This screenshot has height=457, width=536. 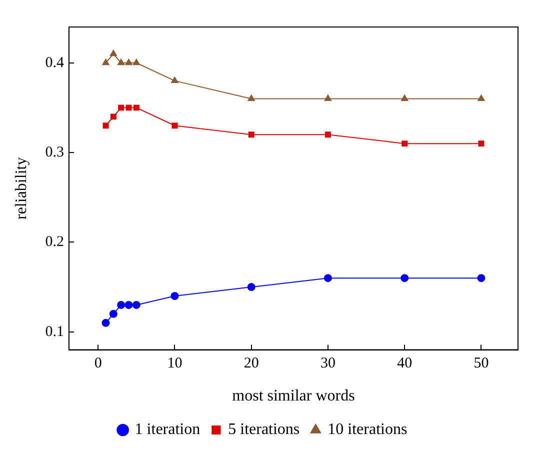 What do you see at coordinates (264, 429) in the screenshot?
I see `legend-label: 5 iterations` at bounding box center [264, 429].